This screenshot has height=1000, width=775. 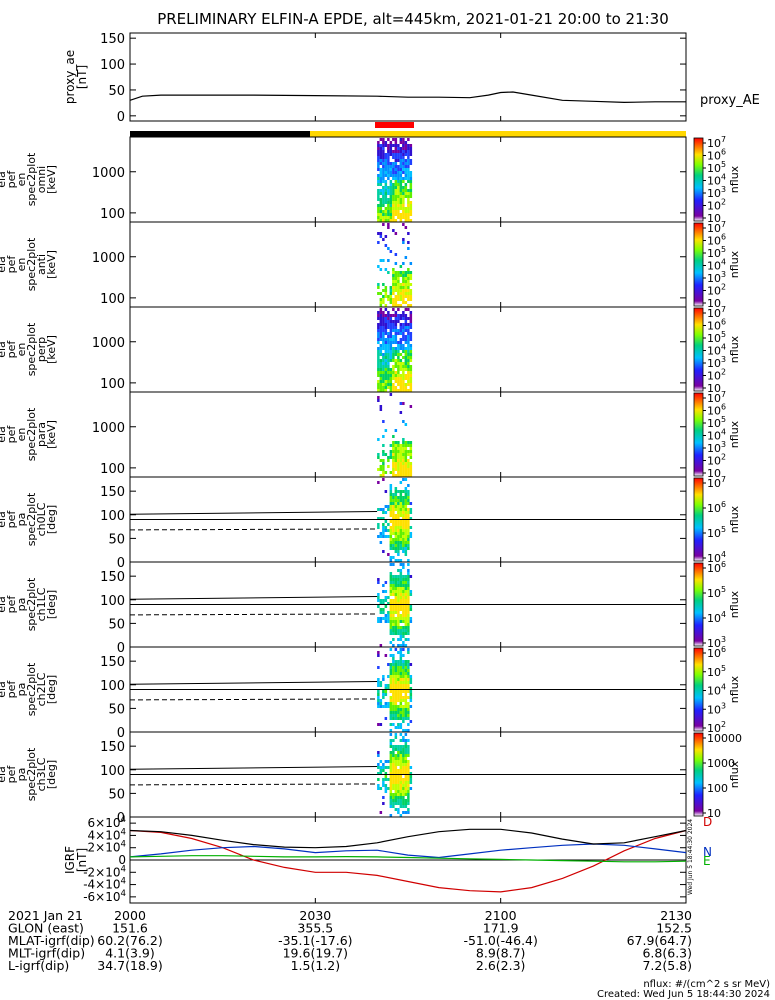 I want to click on ephemeris-value: 1.5(1.2), so click(x=316, y=965).